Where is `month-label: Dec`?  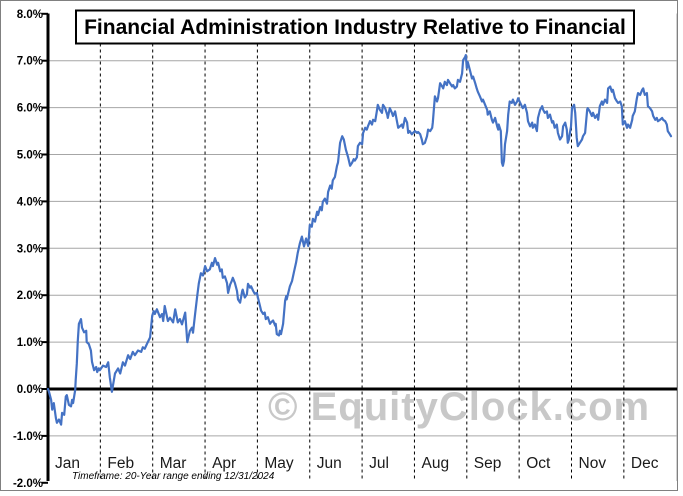 month-label: Dec is located at coordinates (645, 463).